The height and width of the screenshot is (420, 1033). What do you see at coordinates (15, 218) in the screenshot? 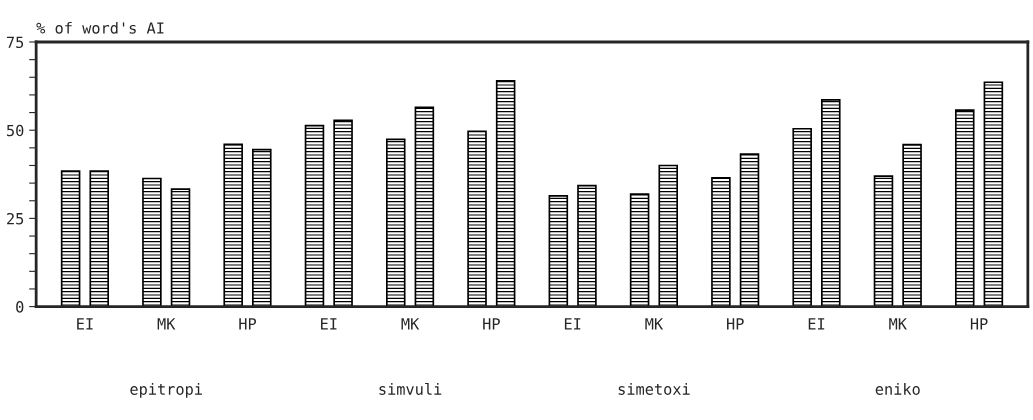
I see `y-tick-label: 25` at bounding box center [15, 218].